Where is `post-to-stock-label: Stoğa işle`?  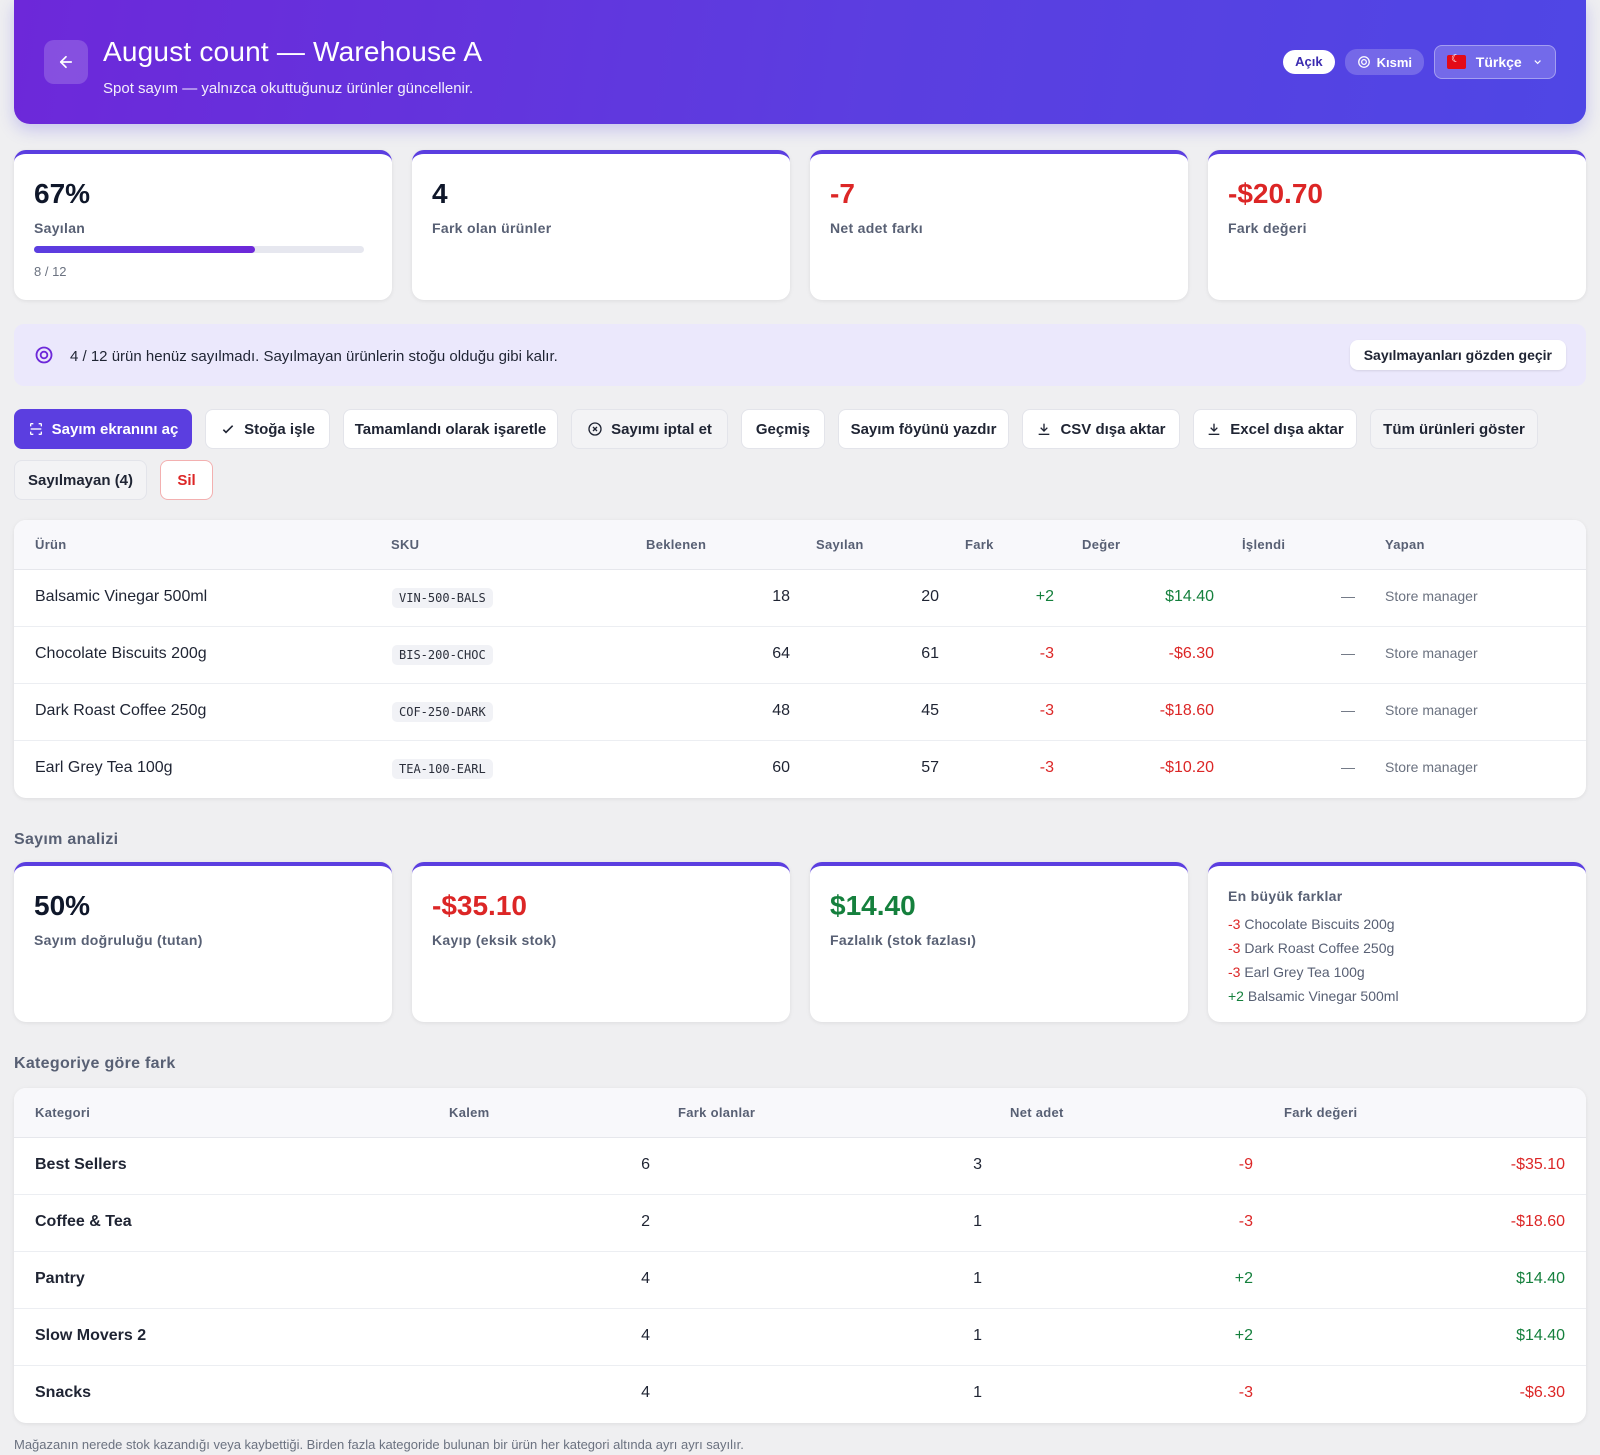 post-to-stock-label: Stoğa işle is located at coordinates (279, 429).